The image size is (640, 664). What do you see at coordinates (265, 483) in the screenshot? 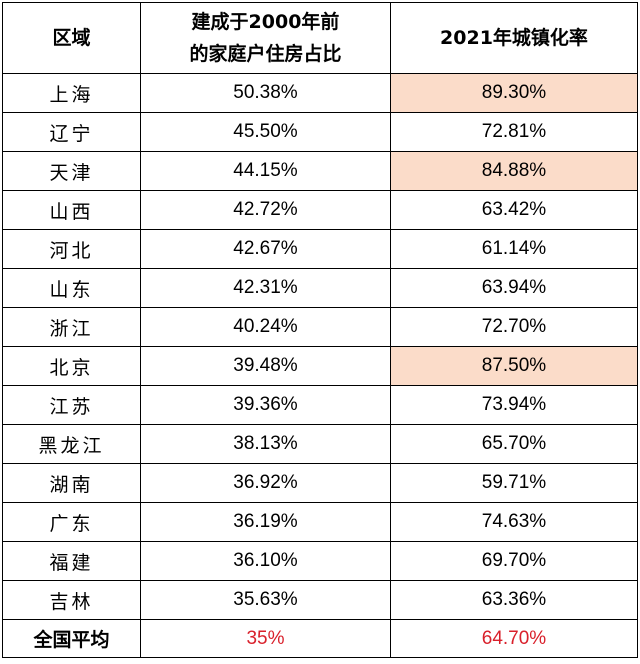
I see `pre2000-share-cell: 36.92%` at bounding box center [265, 483].